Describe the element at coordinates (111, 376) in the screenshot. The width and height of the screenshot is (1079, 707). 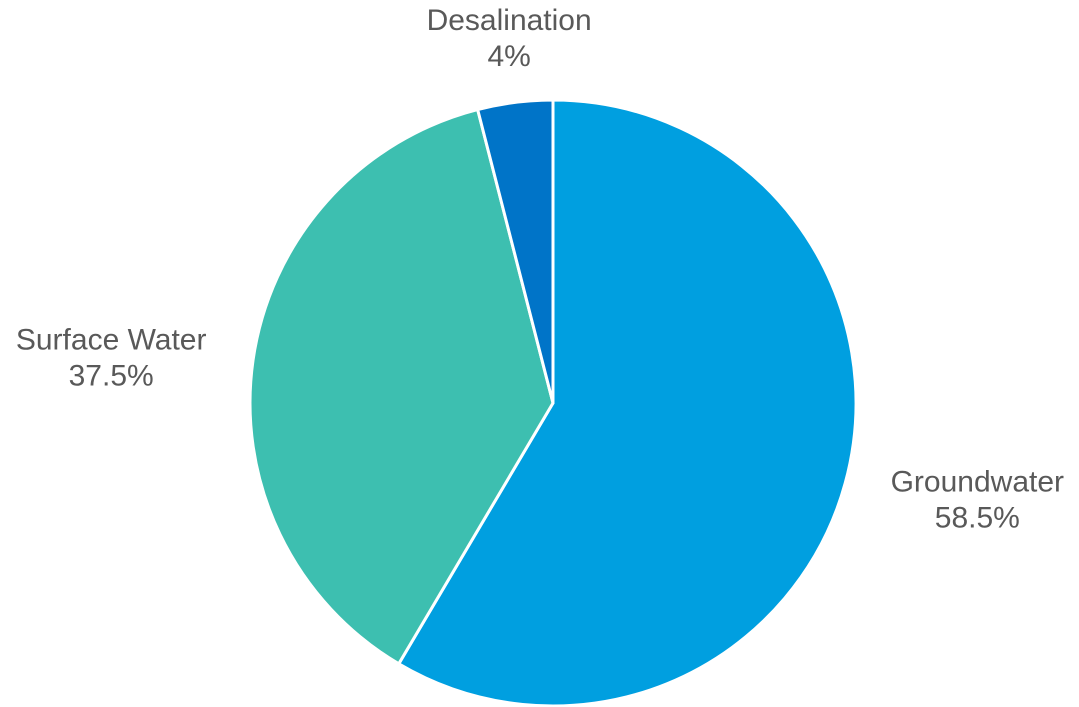
I see `label-value-surface-water: 37.5%` at that location.